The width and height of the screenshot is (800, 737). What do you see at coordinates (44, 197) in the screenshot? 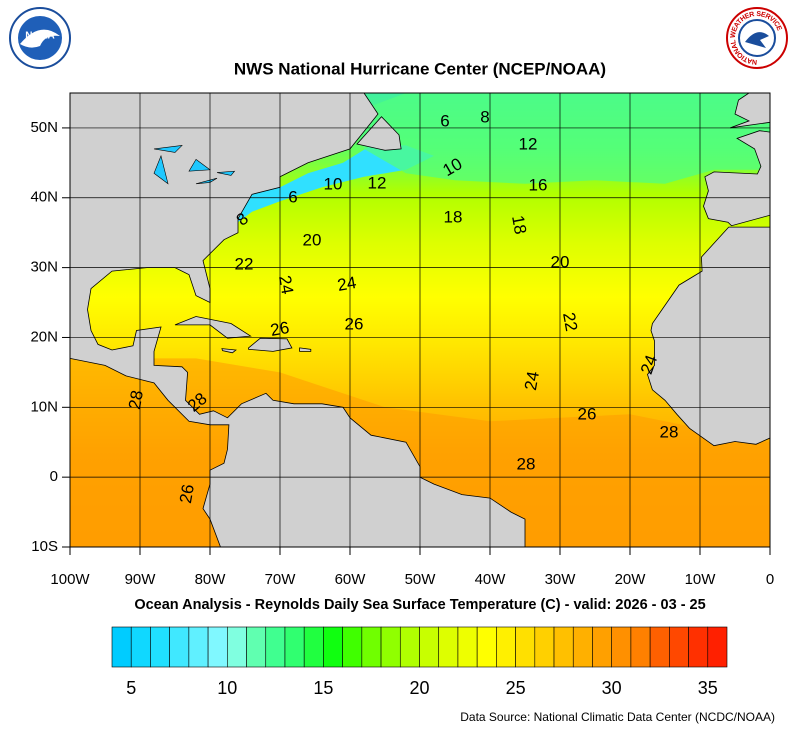
I see `lat-label: 40N` at bounding box center [44, 197].